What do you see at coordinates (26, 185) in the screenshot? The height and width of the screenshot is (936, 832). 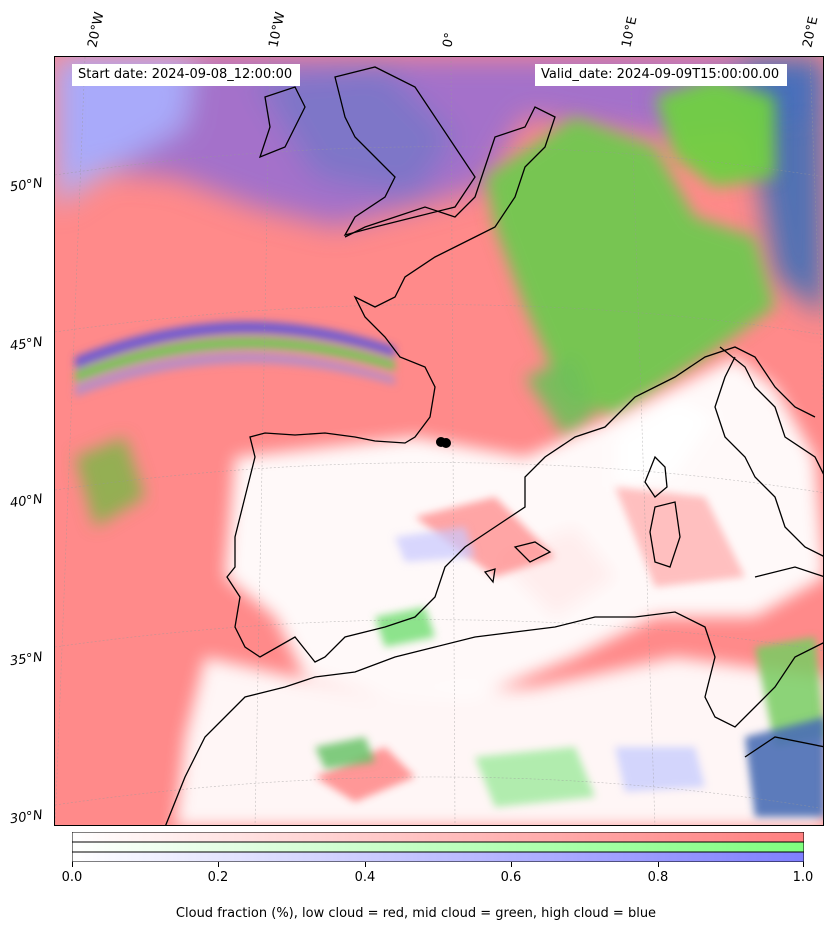 I see `lat-label-50n: 50°N` at bounding box center [26, 185].